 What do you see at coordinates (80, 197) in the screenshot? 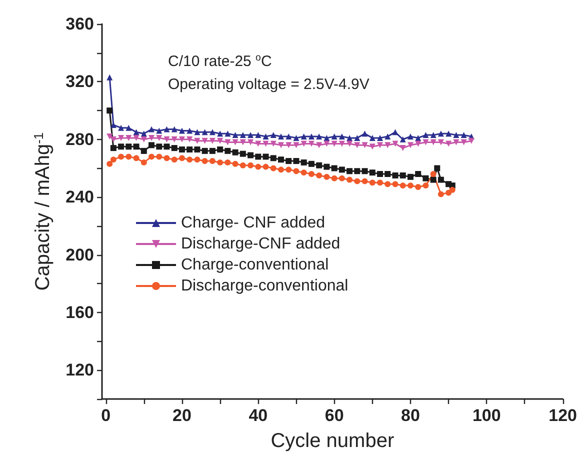
I see `y-tick-label: 240` at bounding box center [80, 197].